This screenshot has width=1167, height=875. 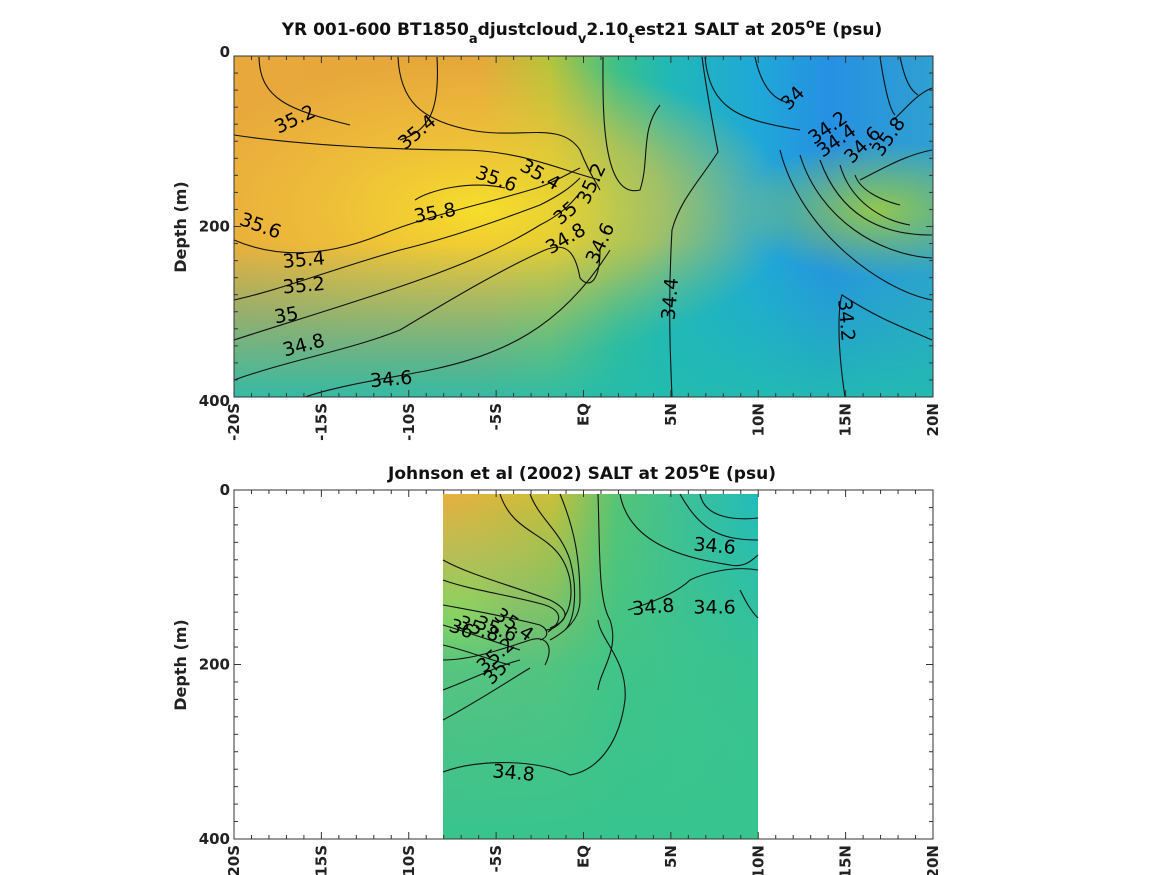 What do you see at coordinates (671, 299) in the screenshot?
I see `contour-label: 34.4` at bounding box center [671, 299].